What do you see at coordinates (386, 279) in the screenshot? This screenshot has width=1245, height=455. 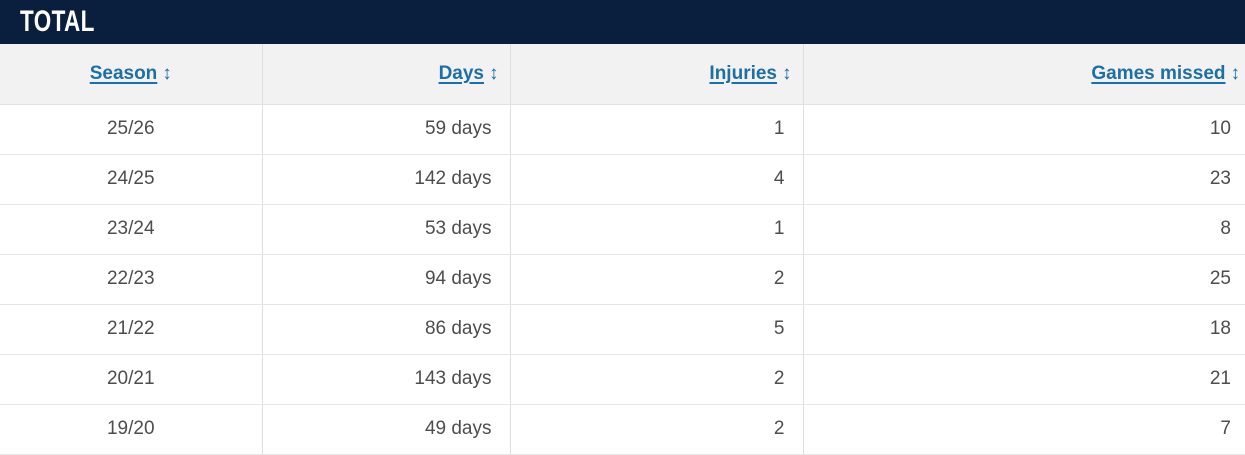 I see `days-cell: 94 days` at bounding box center [386, 279].